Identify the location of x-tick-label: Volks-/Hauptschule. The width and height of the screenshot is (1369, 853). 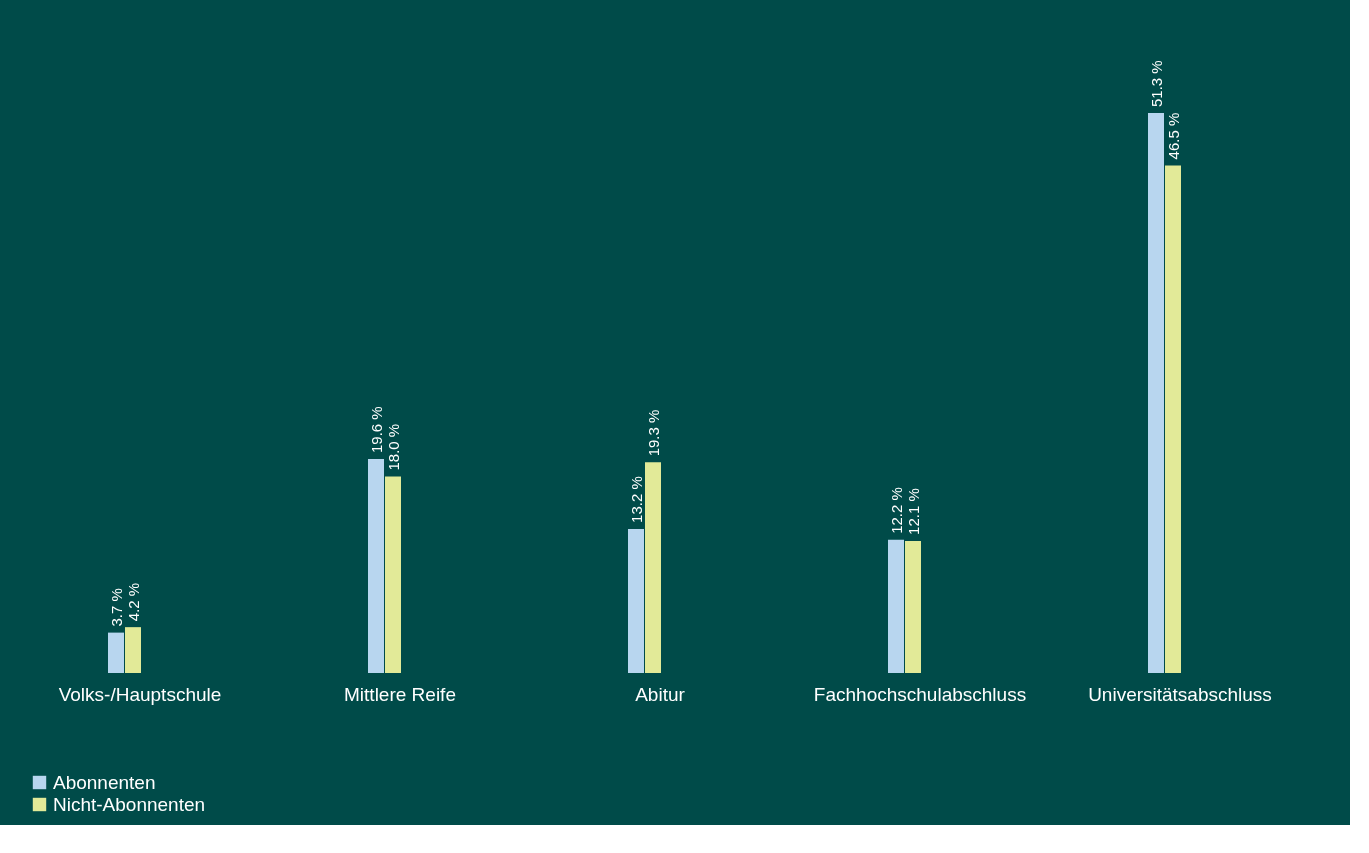
(140, 694).